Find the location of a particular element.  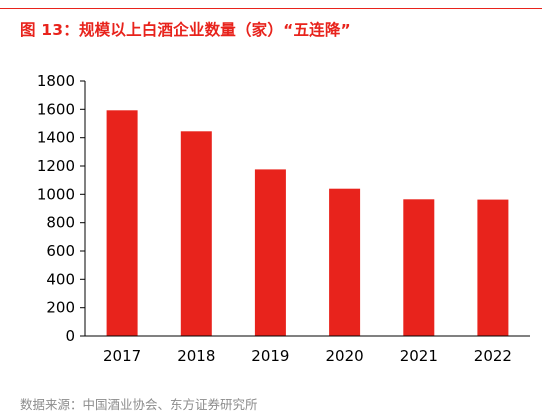

y-tick-label-1200: 1200 is located at coordinates (56, 166).